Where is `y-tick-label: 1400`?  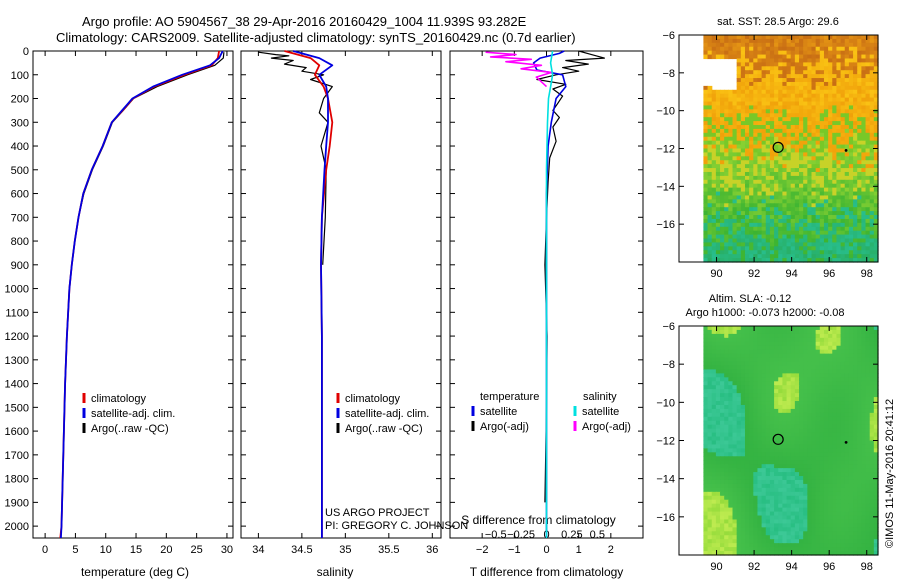
y-tick-label: 1400 is located at coordinates (17, 385).